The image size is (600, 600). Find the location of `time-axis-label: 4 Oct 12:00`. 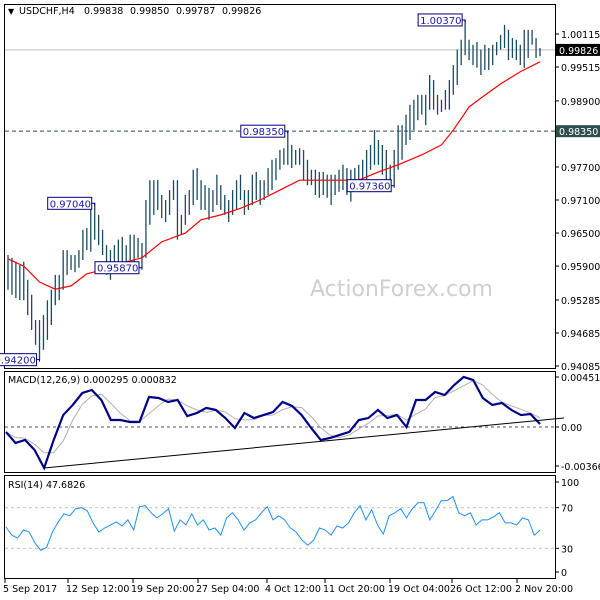

time-axis-label: 4 Oct 12:00 is located at coordinates (293, 589).